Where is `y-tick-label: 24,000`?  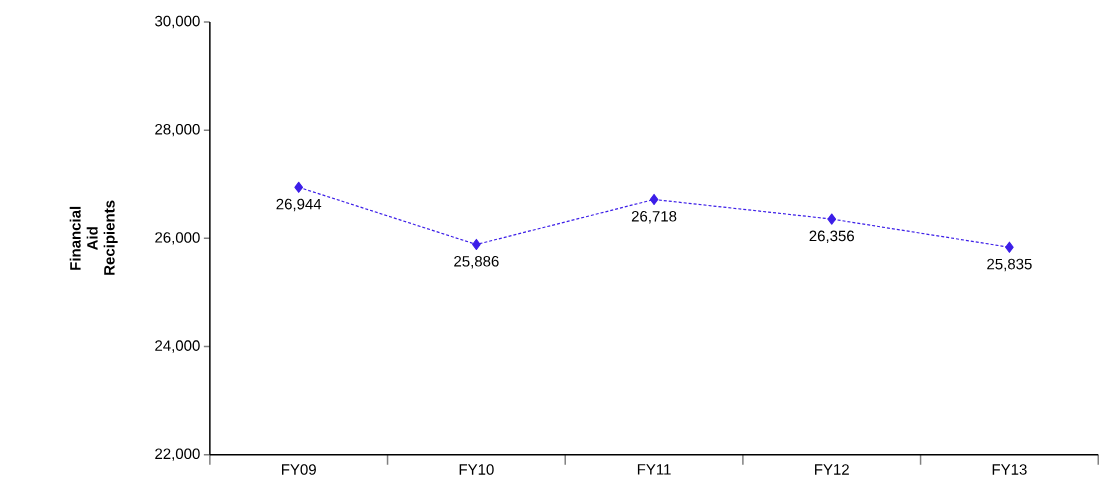 y-tick-label: 24,000 is located at coordinates (177, 346).